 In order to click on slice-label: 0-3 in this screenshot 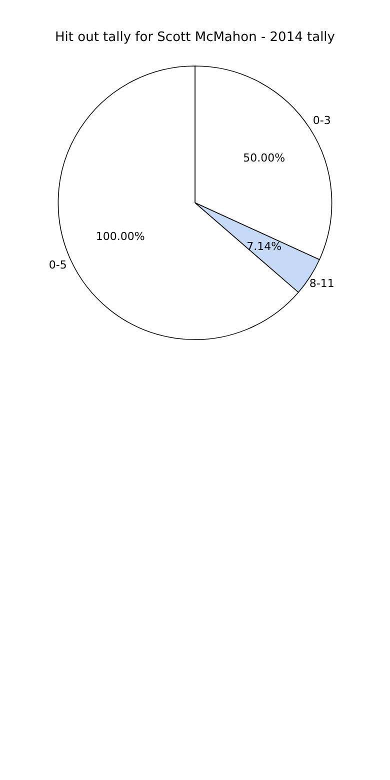, I will do `click(321, 121)`.